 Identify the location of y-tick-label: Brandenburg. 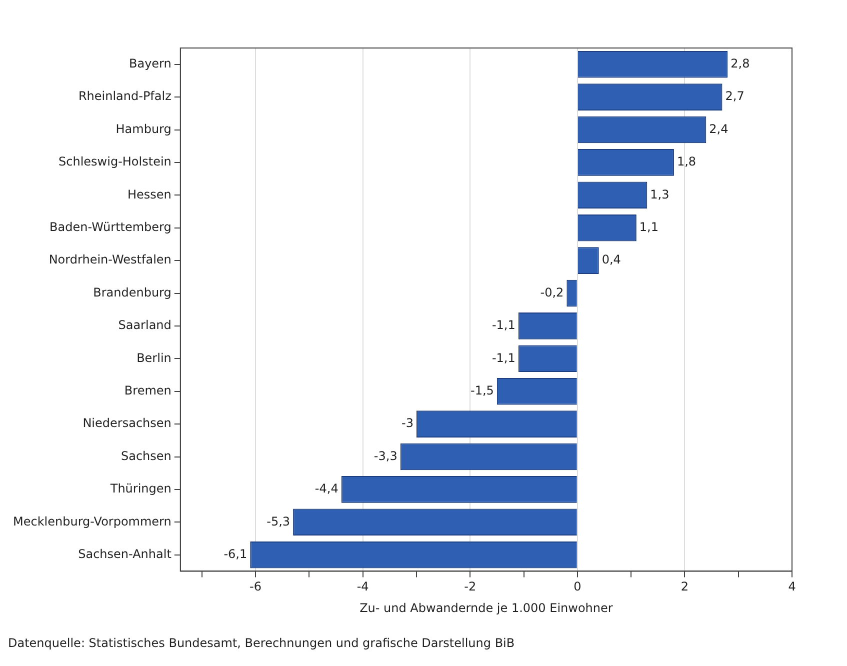
(132, 292).